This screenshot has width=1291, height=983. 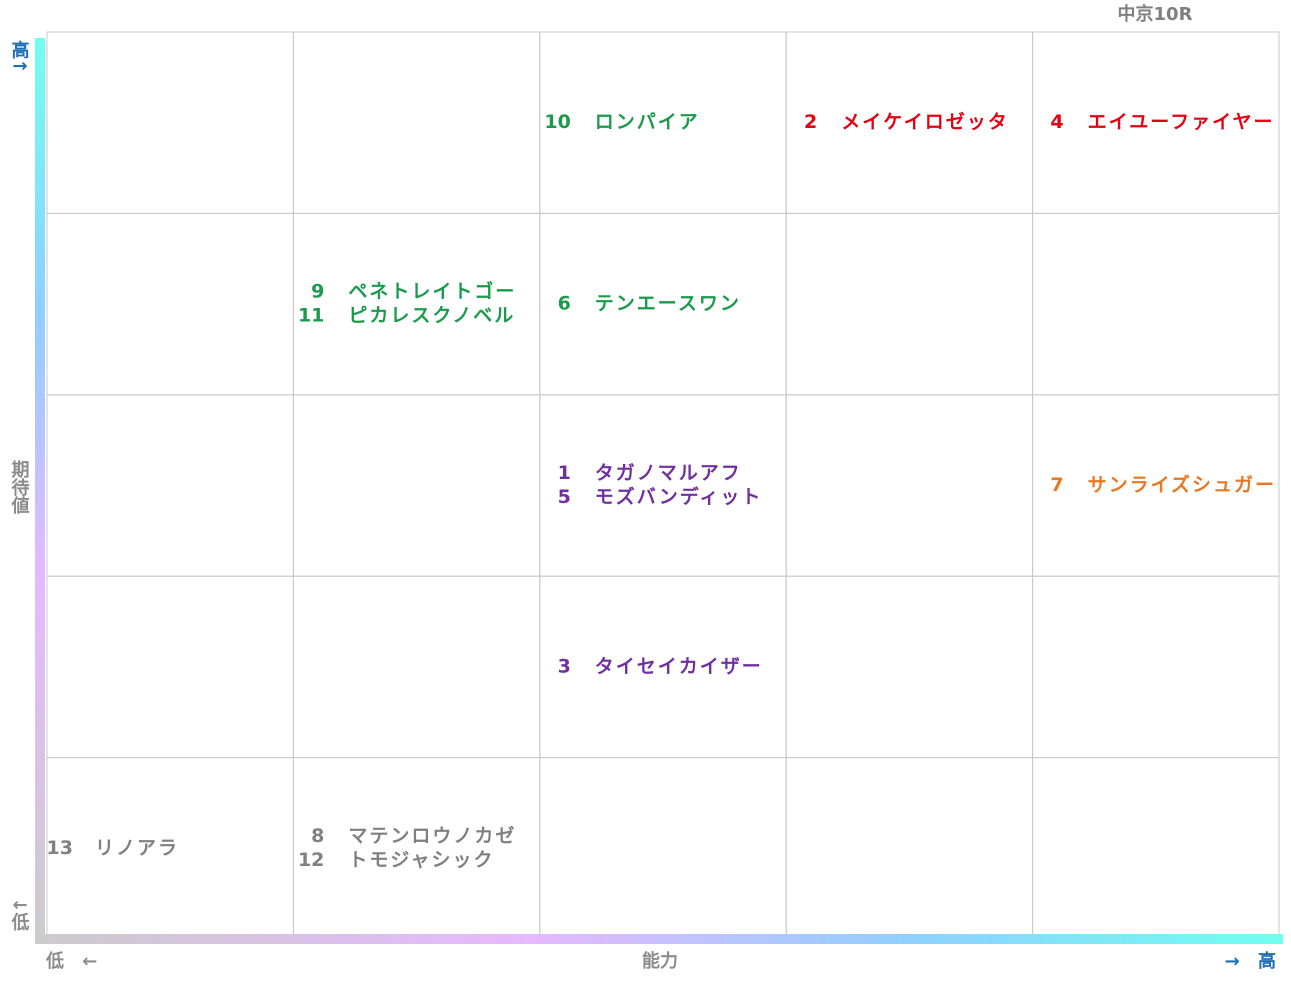 What do you see at coordinates (668, 304) in the screenshot?
I see `horse-name: テンエースワン` at bounding box center [668, 304].